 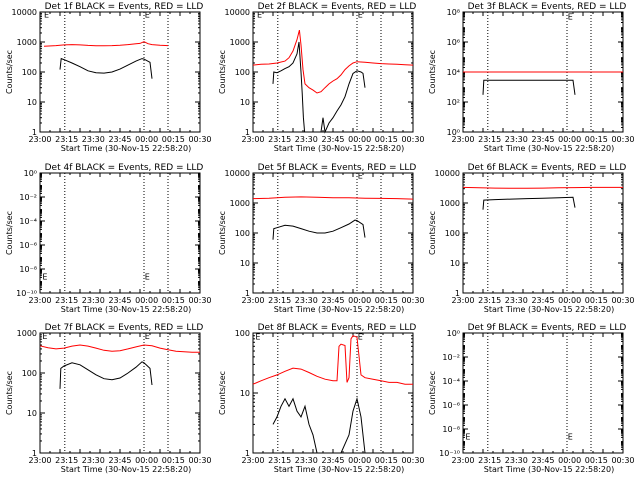 What do you see at coordinates (453, 102) in the screenshot?
I see `y-tick-label: 10²` at bounding box center [453, 102].